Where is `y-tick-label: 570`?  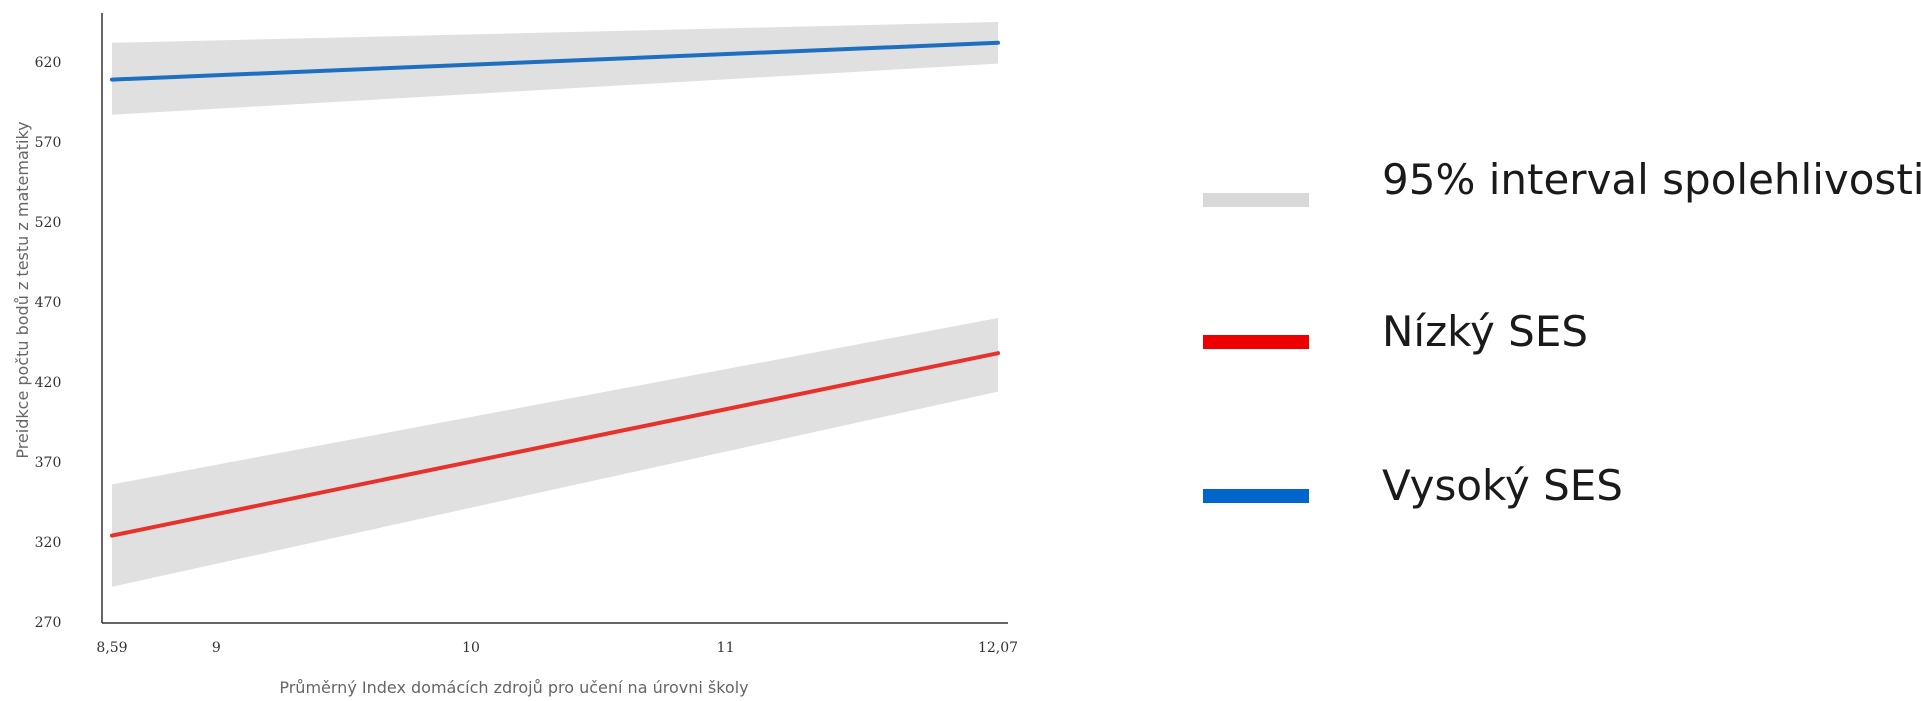 y-tick-label: 570 is located at coordinates (48, 143).